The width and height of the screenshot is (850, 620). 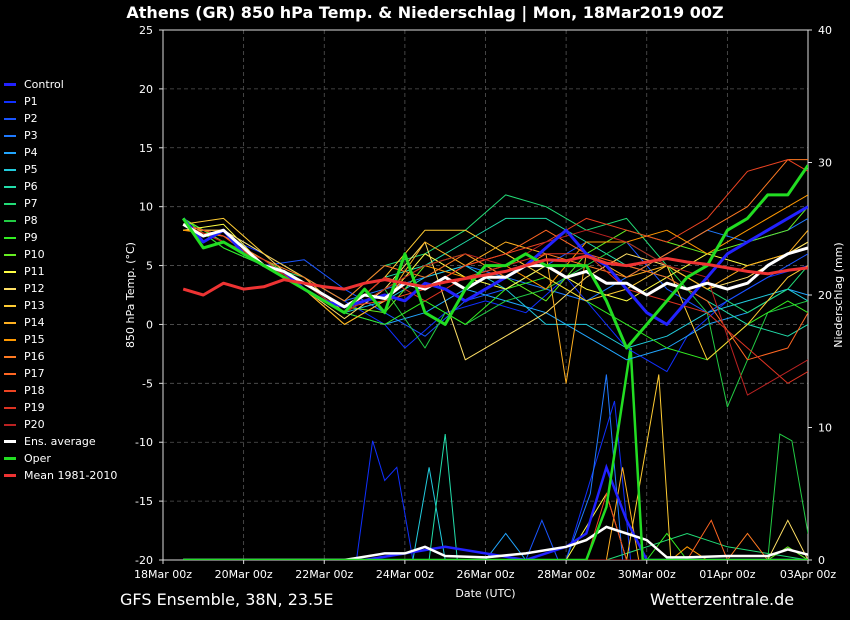 I want to click on footer-site: Wetterzentrale.de, so click(x=722, y=599).